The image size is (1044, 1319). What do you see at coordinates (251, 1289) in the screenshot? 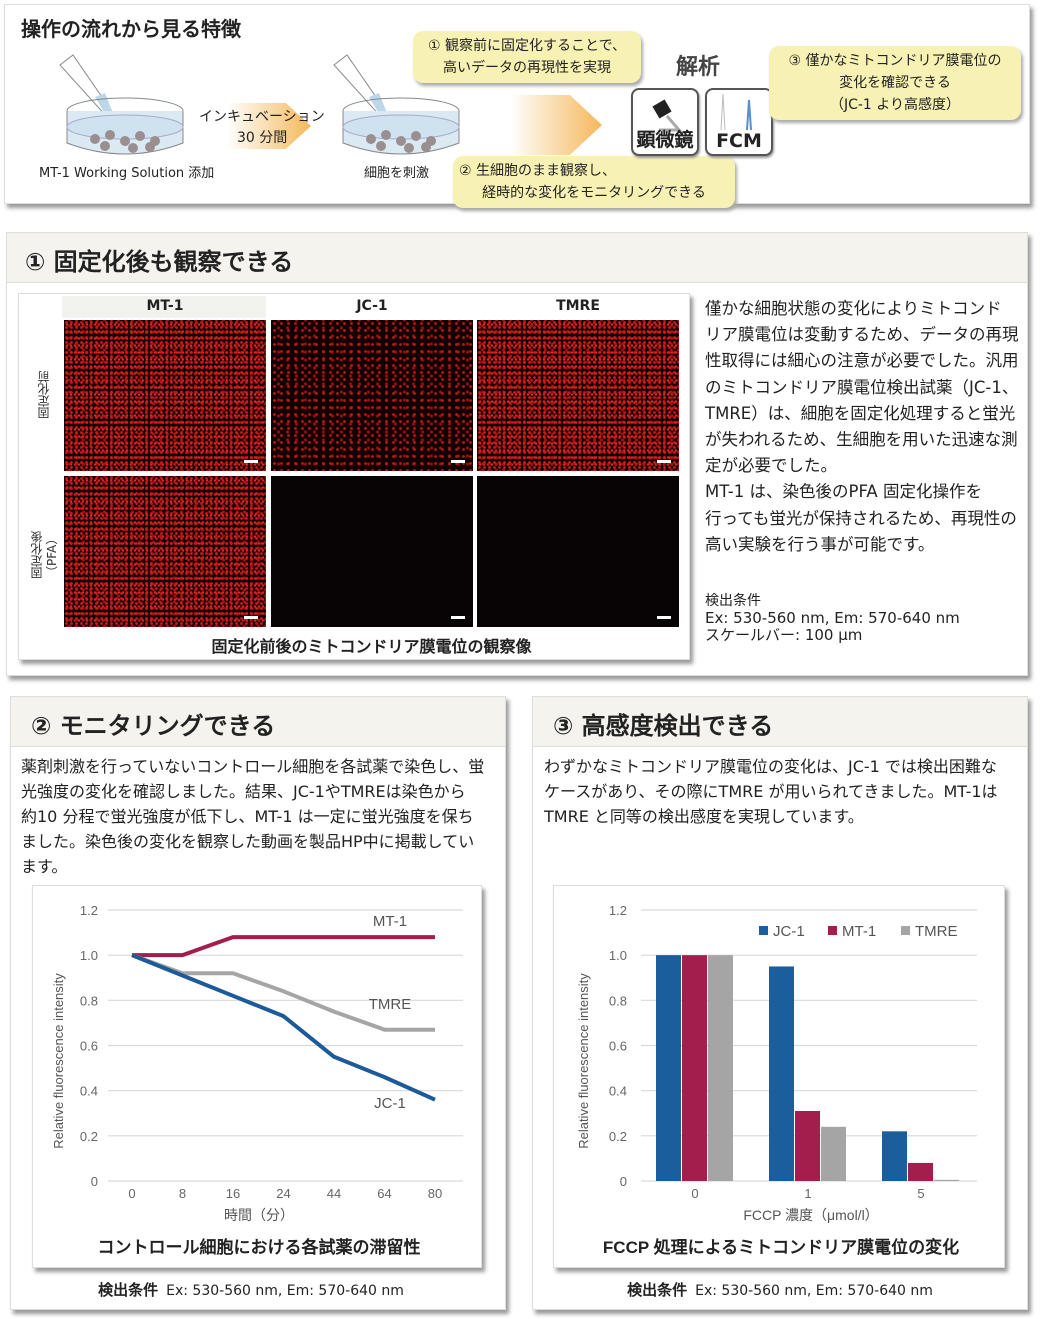
I see `monitoring-conditions: 検出条件 Ex: 530-560 nm, Em: 570-640 nm` at bounding box center [251, 1289].